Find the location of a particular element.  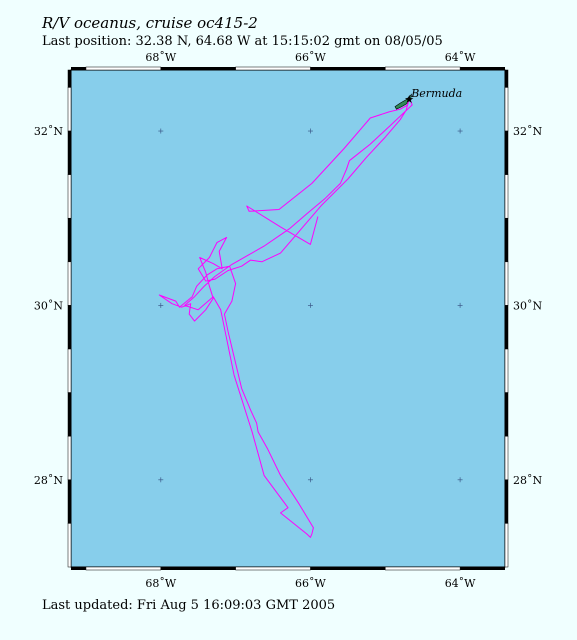

bermuda-label: Bermuda is located at coordinates (436, 93).